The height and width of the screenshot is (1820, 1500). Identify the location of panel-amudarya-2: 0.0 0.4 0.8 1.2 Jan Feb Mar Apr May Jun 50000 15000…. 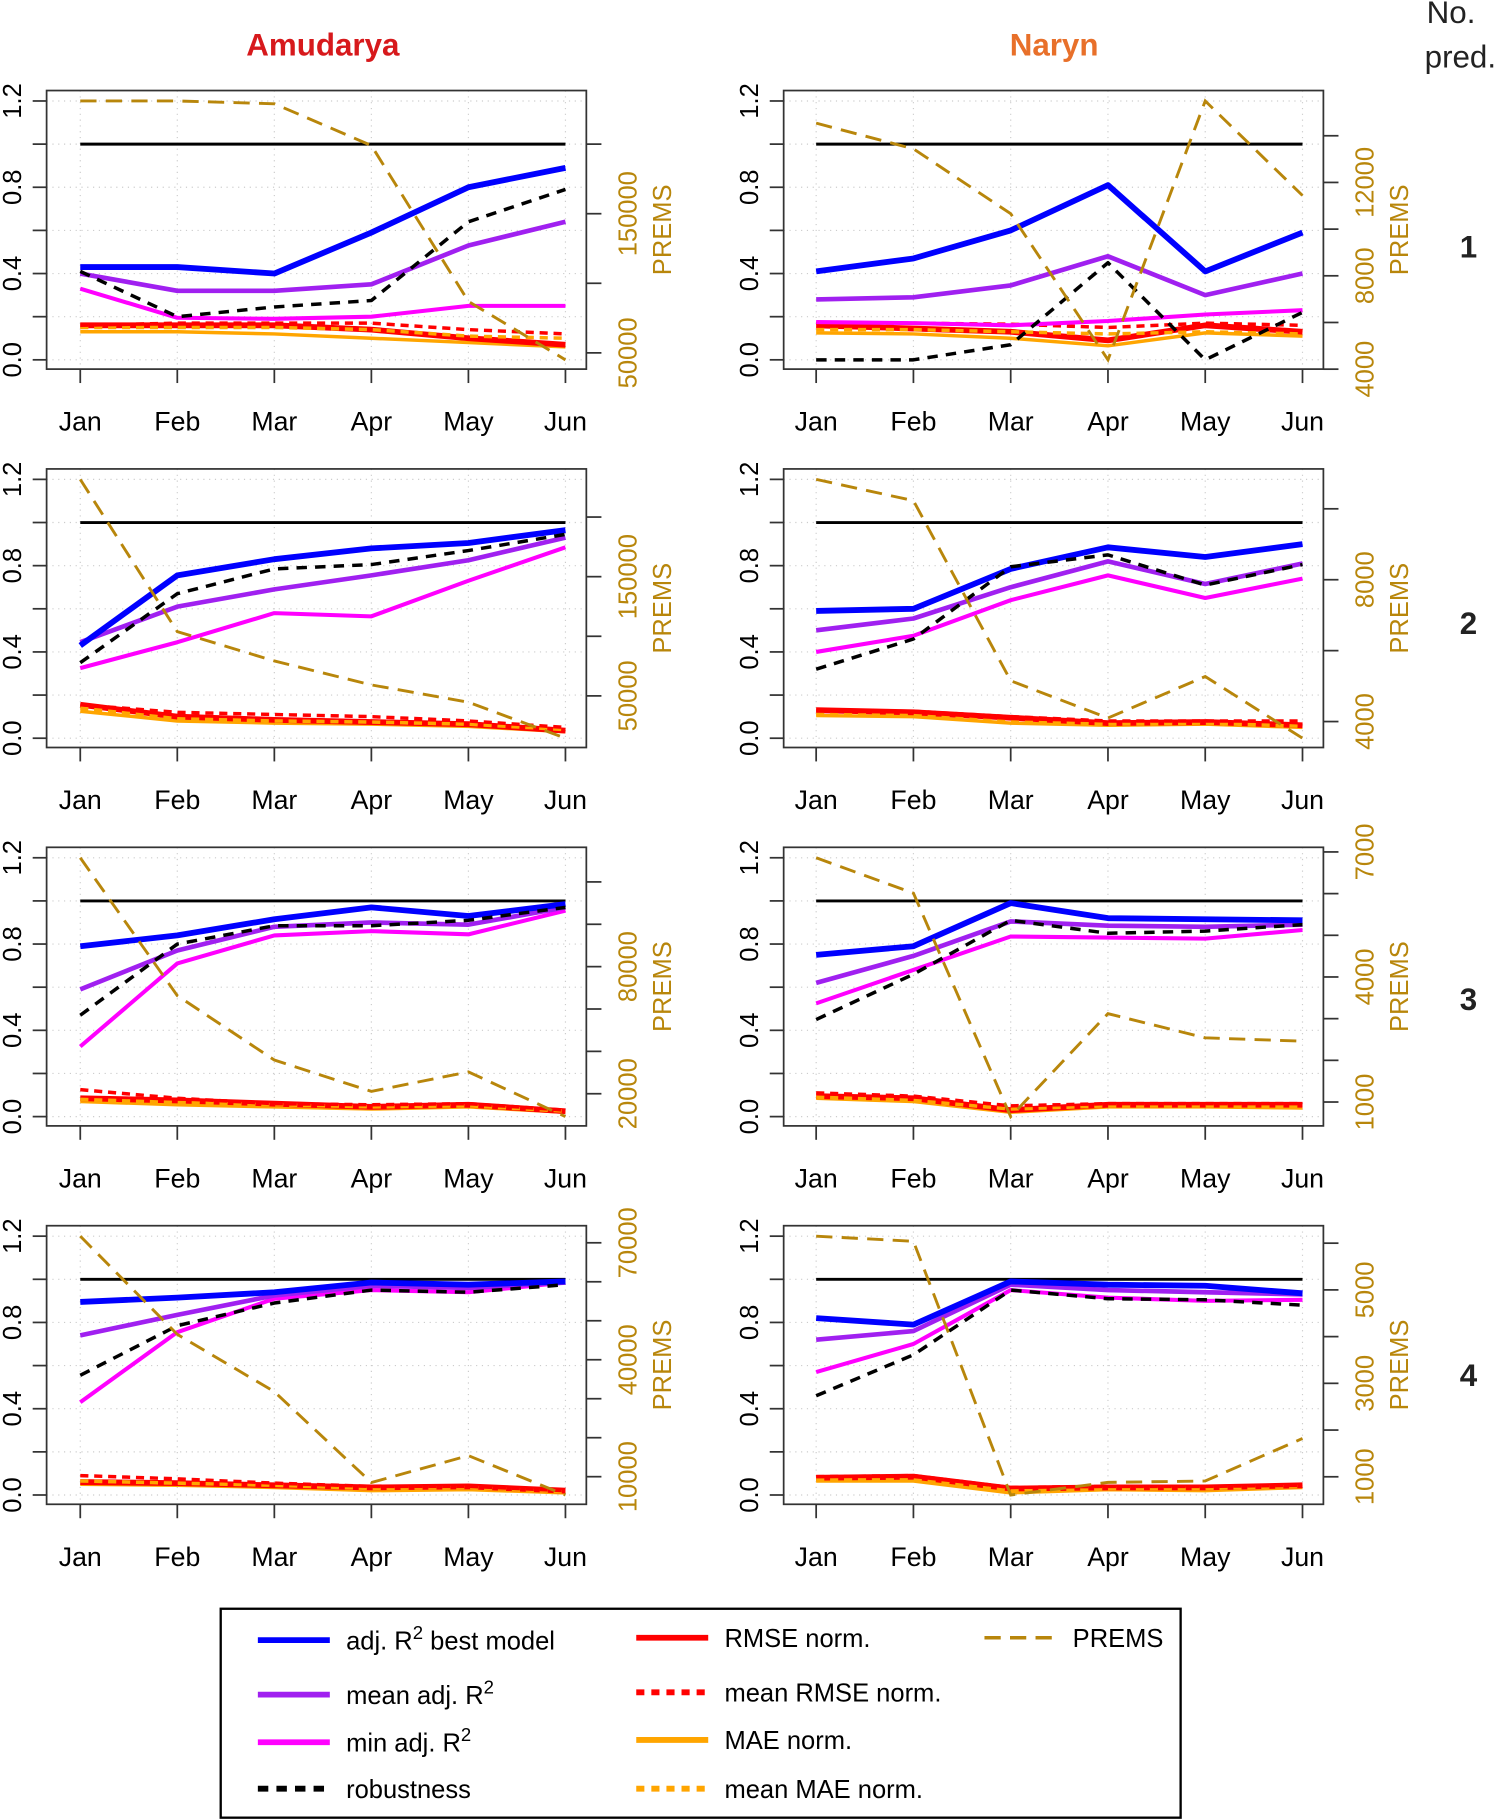
(338, 638).